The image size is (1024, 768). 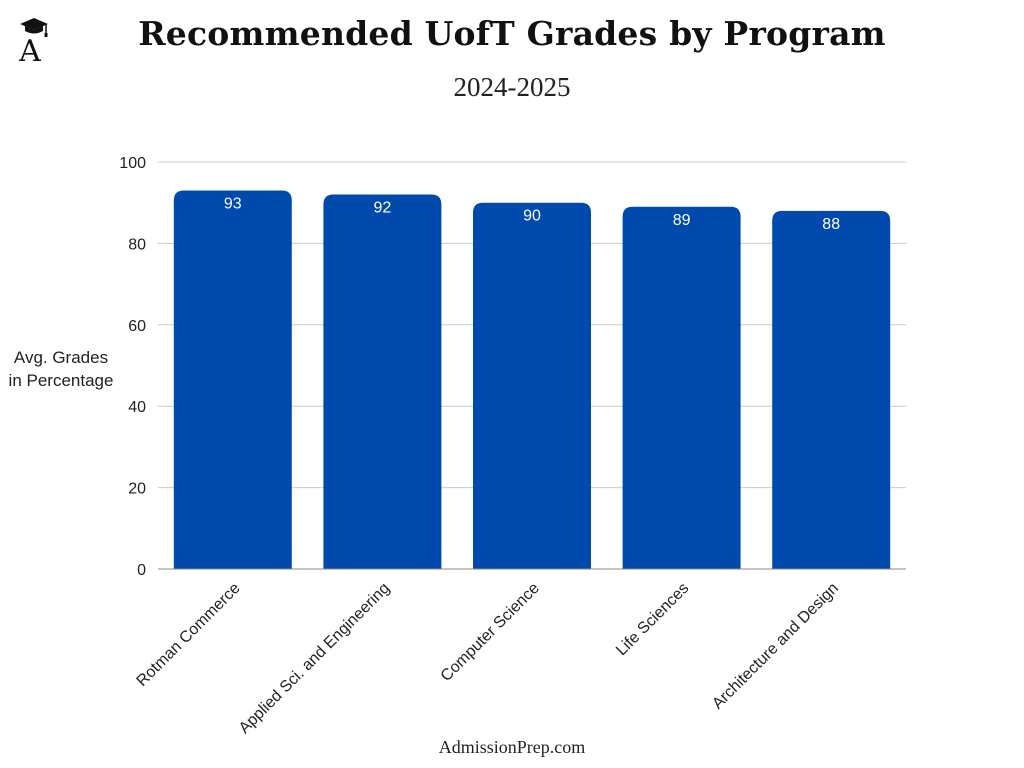 I want to click on chart-subtitle: 2024-2025, so click(x=512, y=87).